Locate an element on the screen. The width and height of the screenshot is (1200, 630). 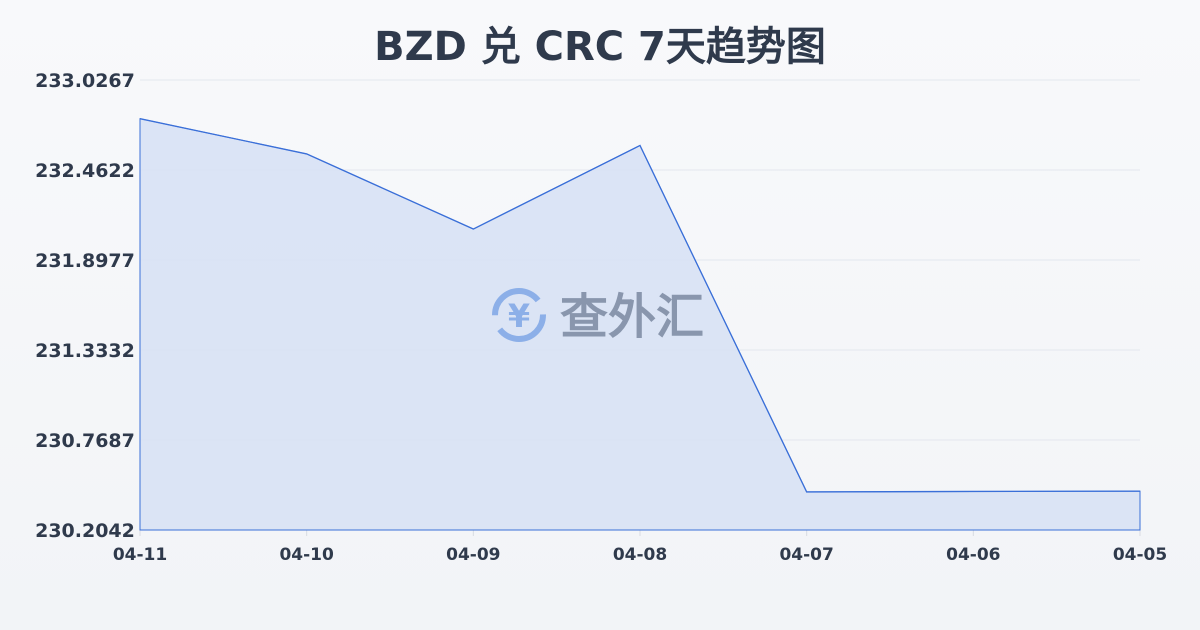
x-tick-label: 04-08 is located at coordinates (640, 555).